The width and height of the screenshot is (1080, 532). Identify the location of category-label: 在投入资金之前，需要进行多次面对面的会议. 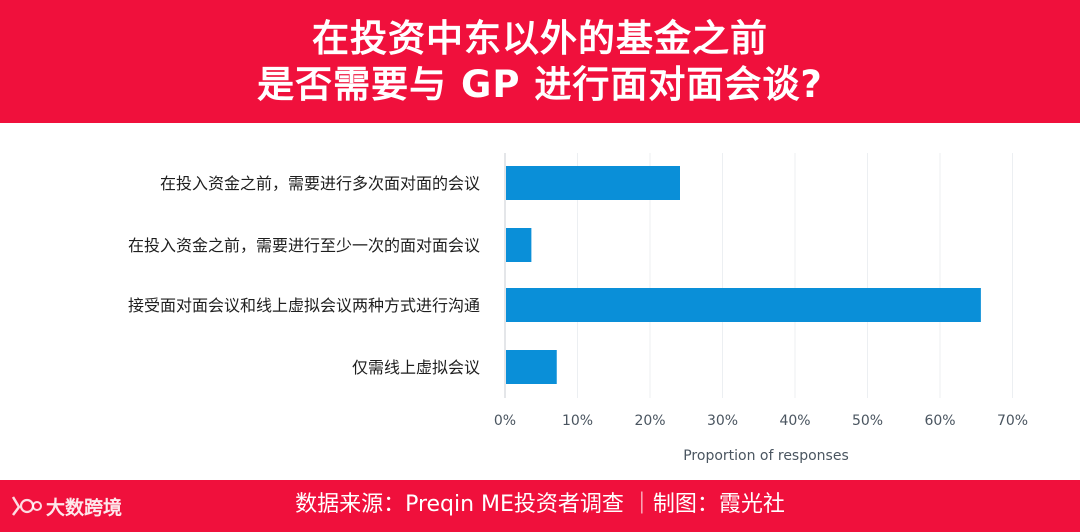
(320, 183).